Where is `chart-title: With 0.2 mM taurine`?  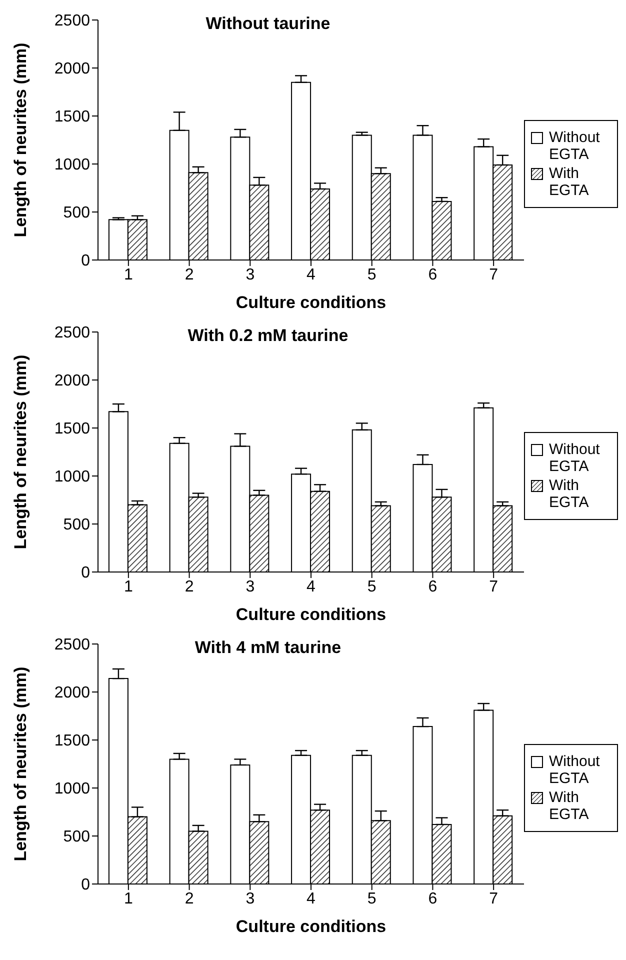
chart-title: With 0.2 mM taurine is located at coordinates (268, 336).